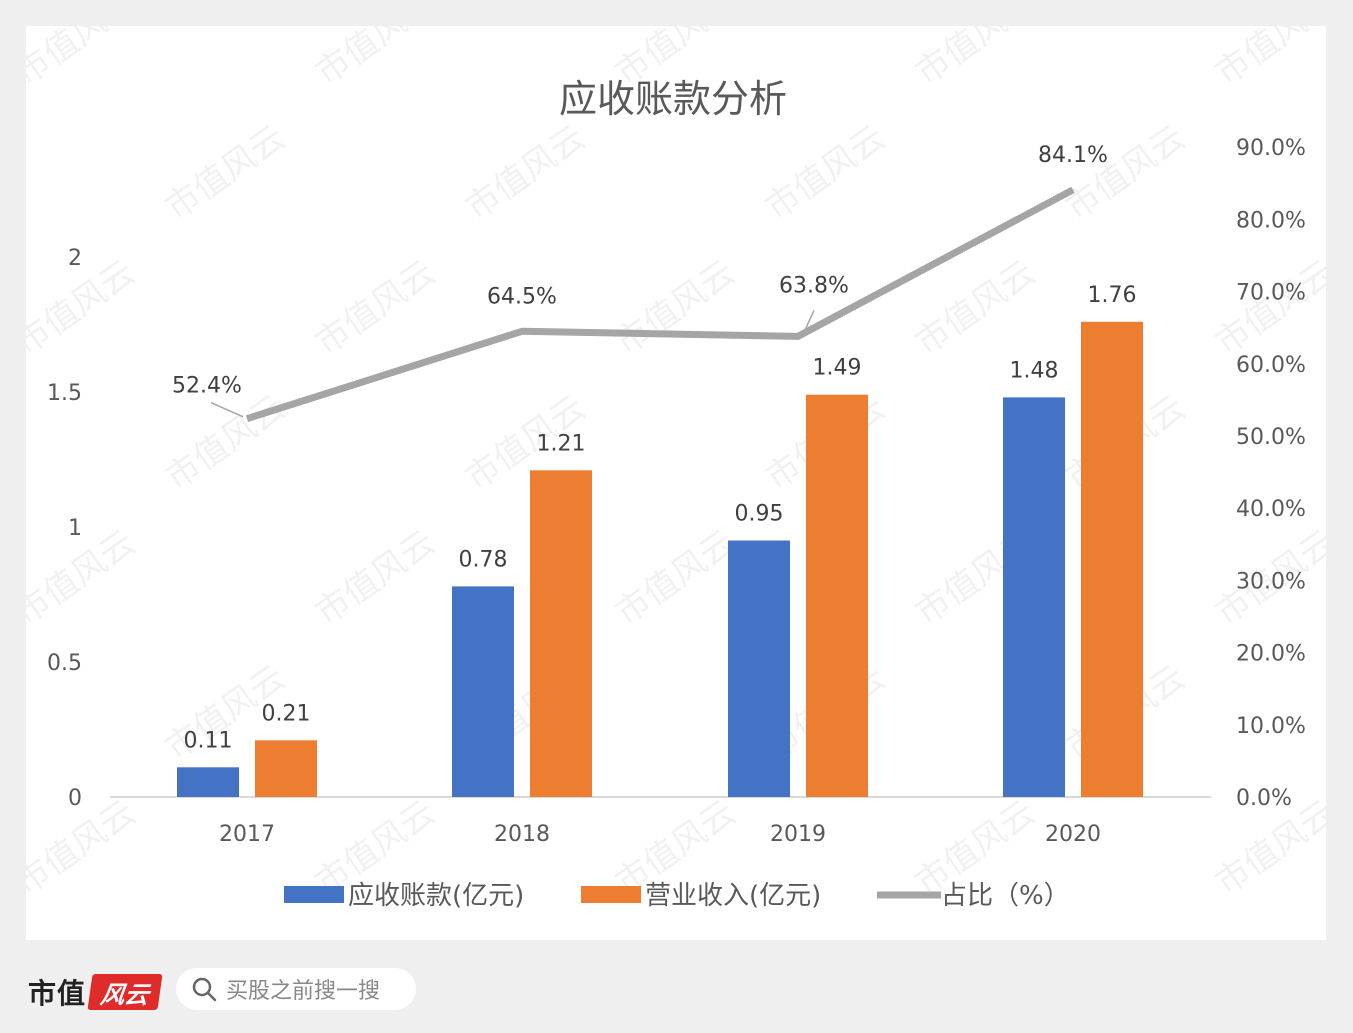 The height and width of the screenshot is (1033, 1353). Describe the element at coordinates (676, 991) in the screenshot. I see `footer-bar: 市值 风云 买股之前搜一搜` at that location.